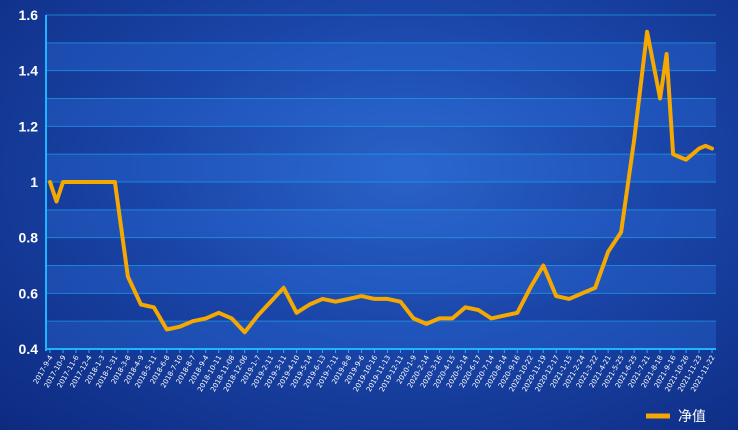 The width and height of the screenshot is (738, 430). What do you see at coordinates (29, 71) in the screenshot?
I see `y-tick-label: 1.4` at bounding box center [29, 71].